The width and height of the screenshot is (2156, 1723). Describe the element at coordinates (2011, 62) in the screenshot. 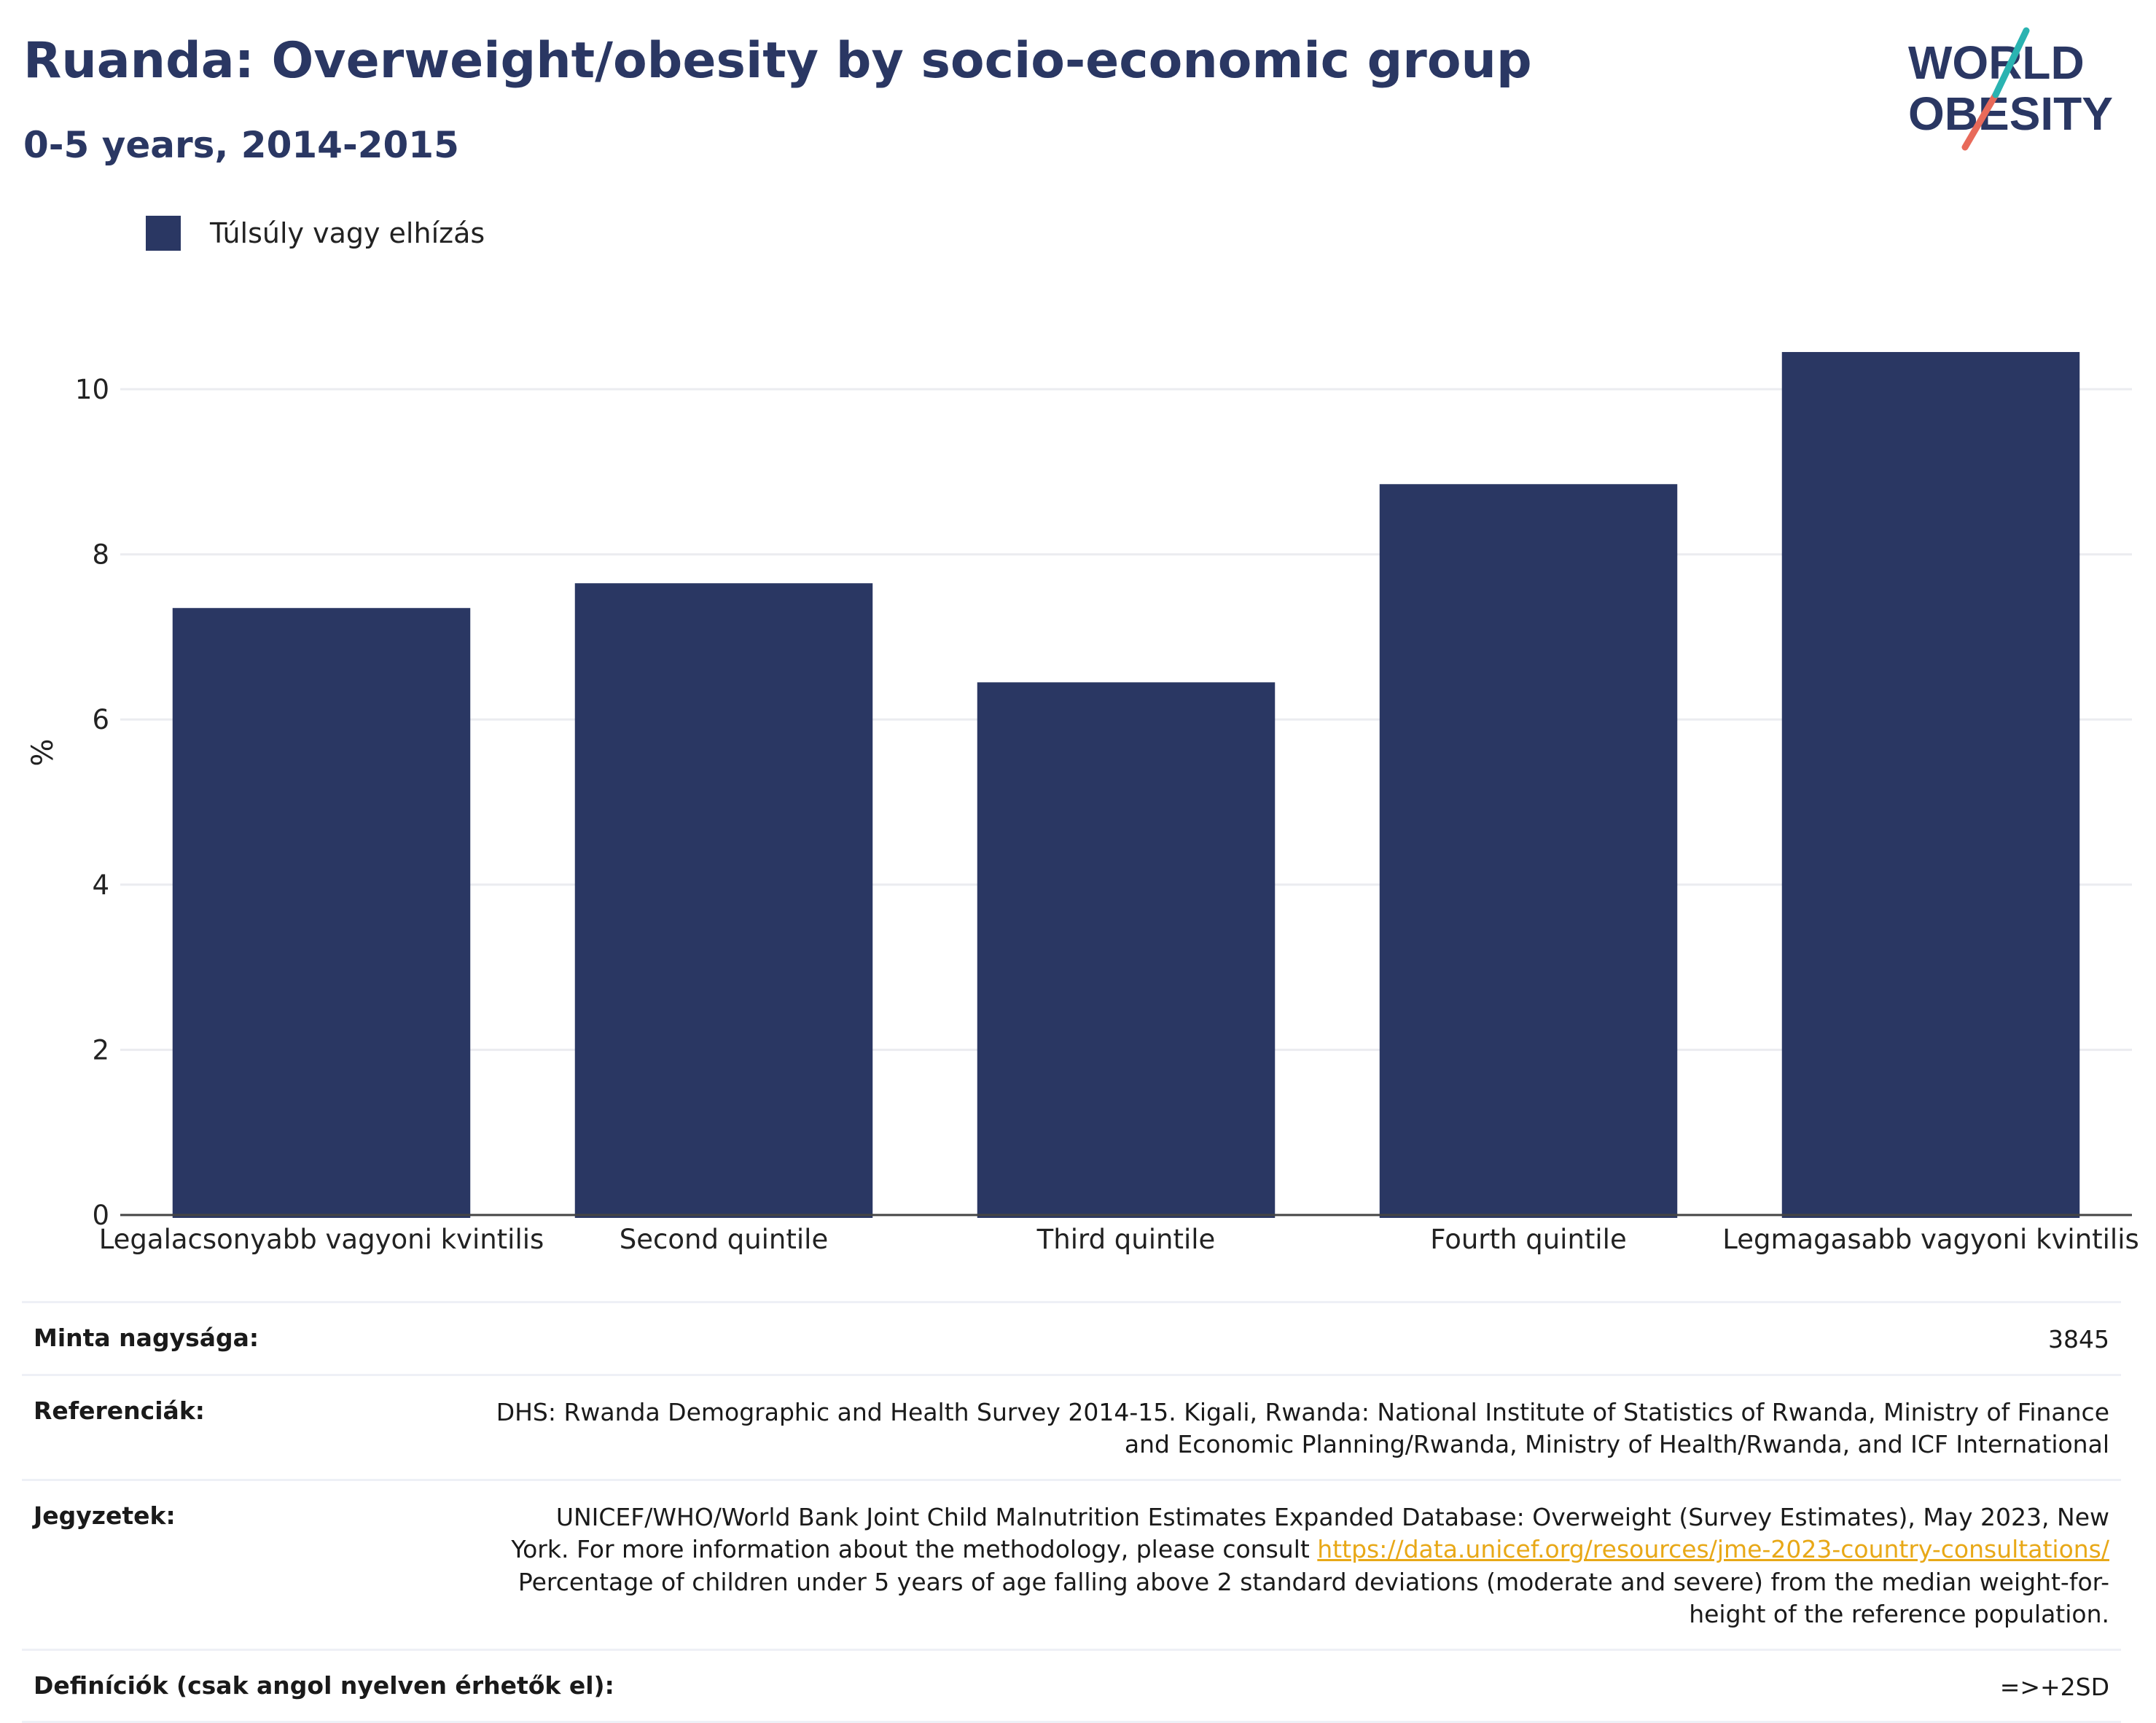

I see `logo-slash-teal` at that location.